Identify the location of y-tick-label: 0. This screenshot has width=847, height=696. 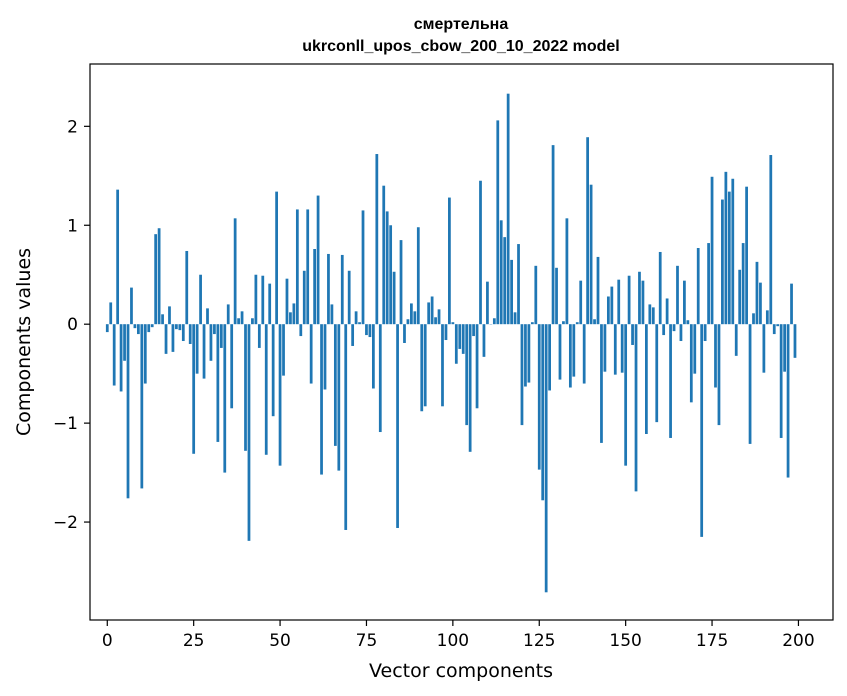
(72, 325).